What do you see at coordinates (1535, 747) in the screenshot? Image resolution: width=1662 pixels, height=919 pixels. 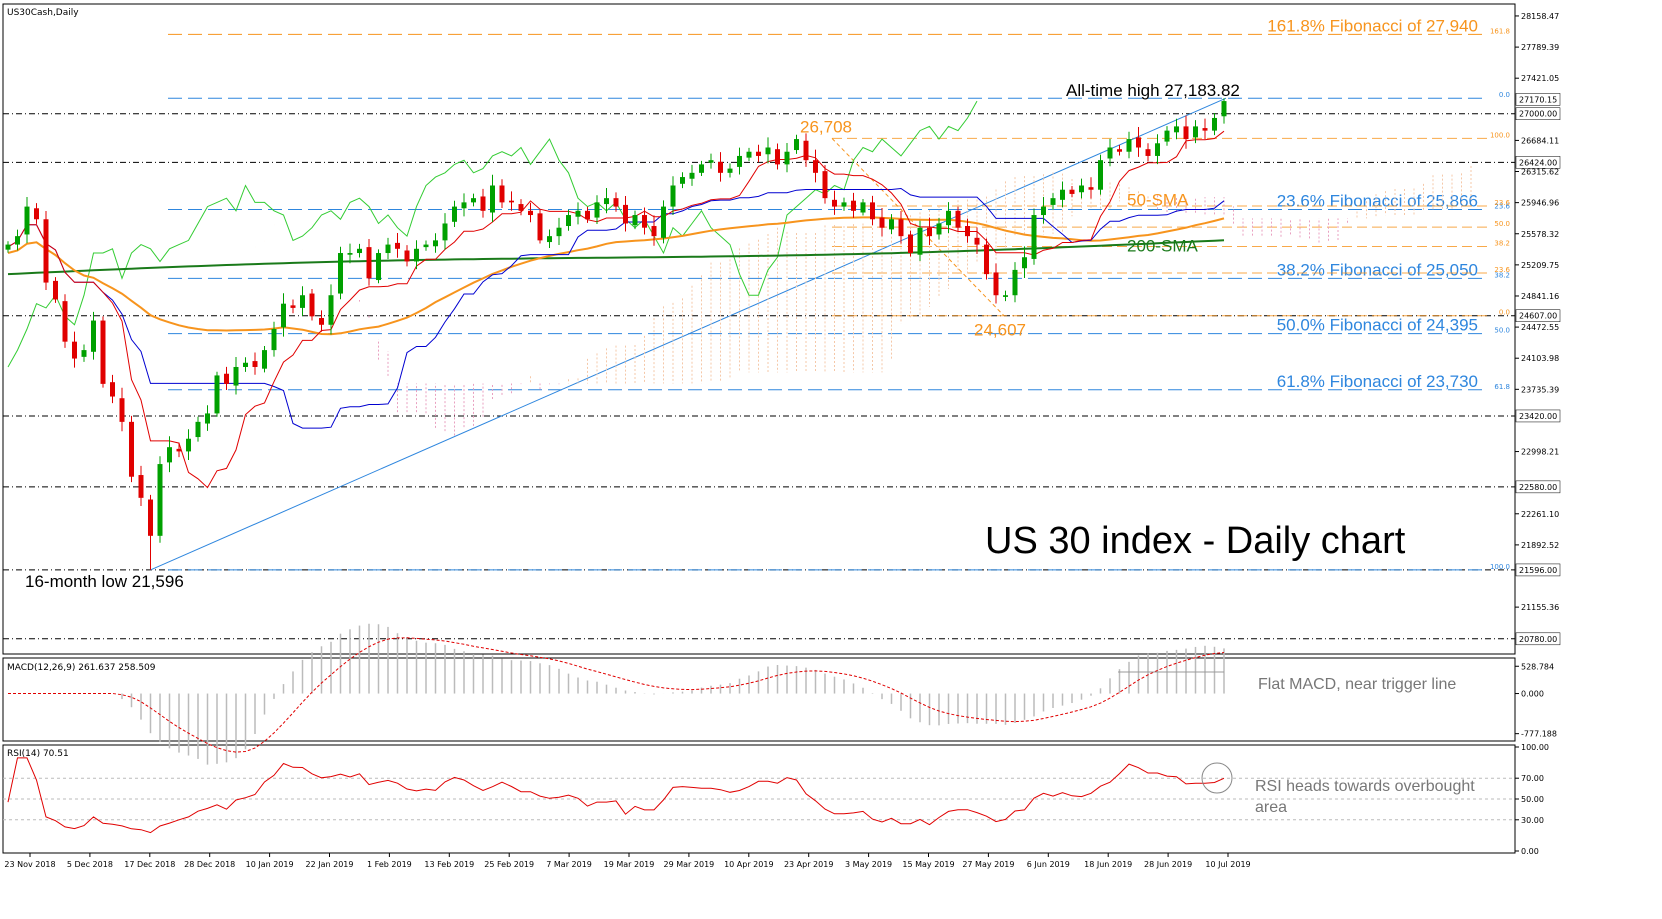 I see `rsi-tick-label: 100.00` at bounding box center [1535, 747].